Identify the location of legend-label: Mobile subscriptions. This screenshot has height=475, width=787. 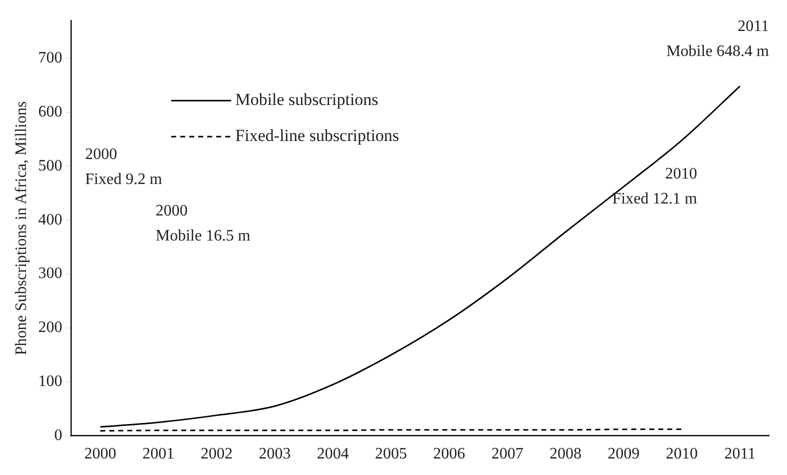
(306, 100).